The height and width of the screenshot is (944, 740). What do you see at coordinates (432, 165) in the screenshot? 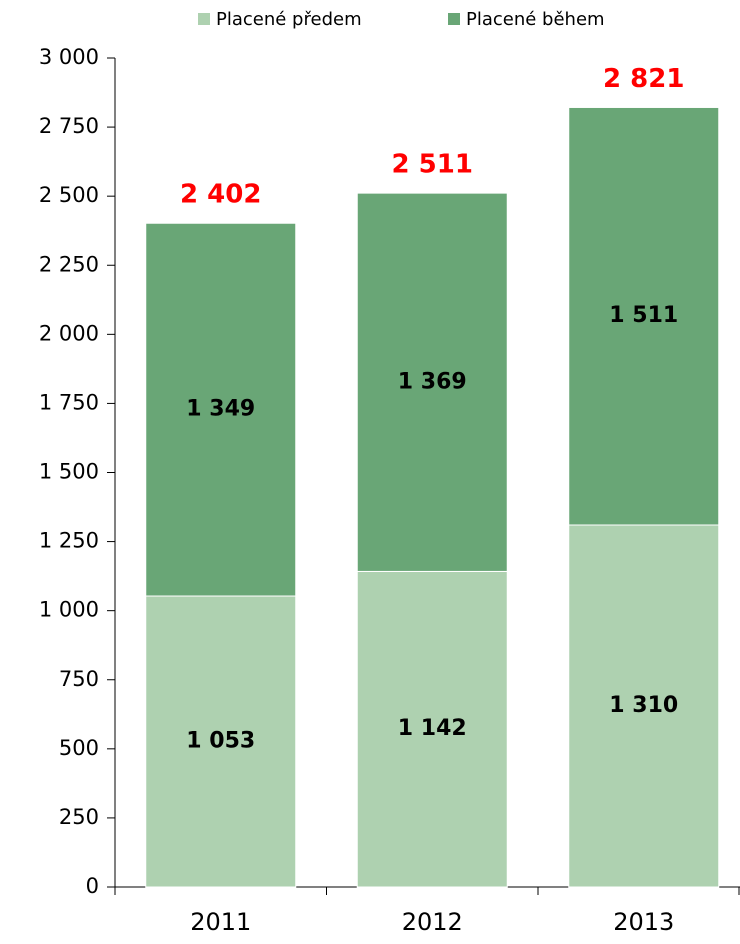
I see `total-label: 2 511` at bounding box center [432, 165].